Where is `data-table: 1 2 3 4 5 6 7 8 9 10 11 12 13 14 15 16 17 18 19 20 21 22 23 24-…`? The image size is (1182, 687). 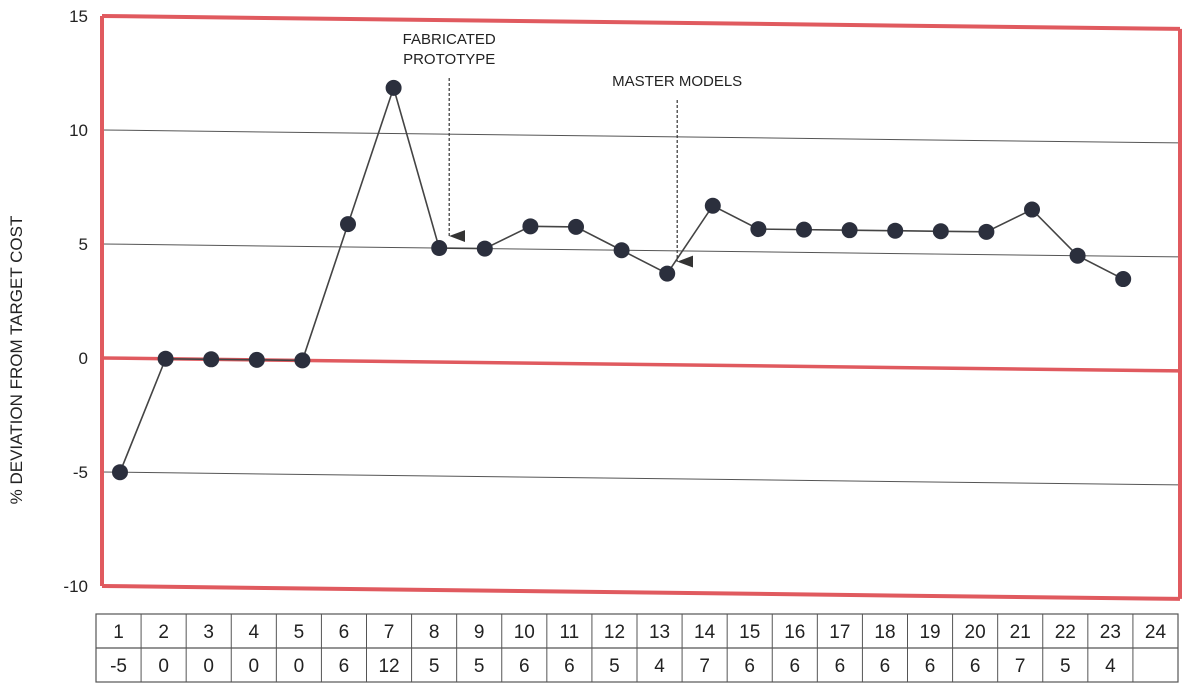 data-table: 1 2 3 4 5 6 7 8 9 10 11 12 13 14 15 16 17 18 19 20 21 22 23 24-… is located at coordinates (637, 648).